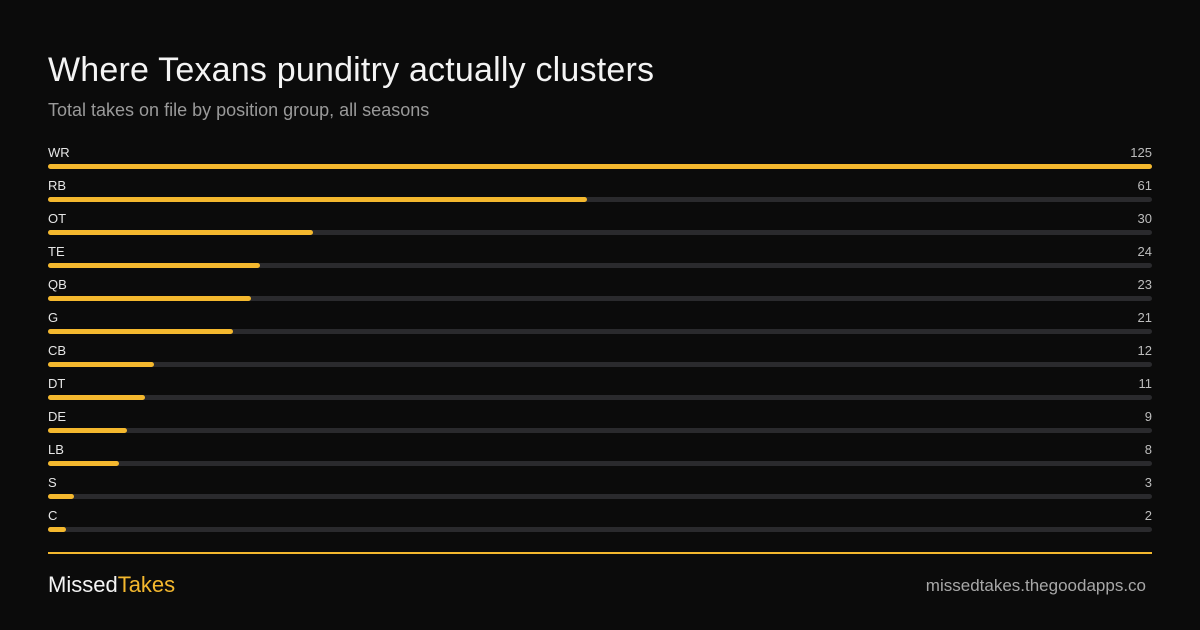  I want to click on brand-name-second: Takes, so click(146, 584).